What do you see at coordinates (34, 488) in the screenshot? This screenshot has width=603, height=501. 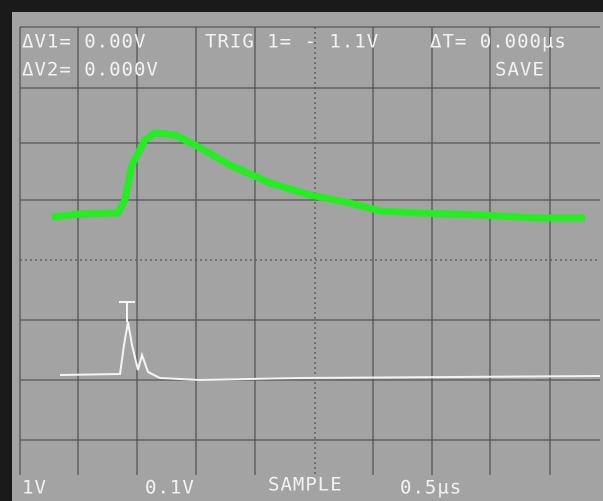 I see `ch1-scale: 1V` at bounding box center [34, 488].